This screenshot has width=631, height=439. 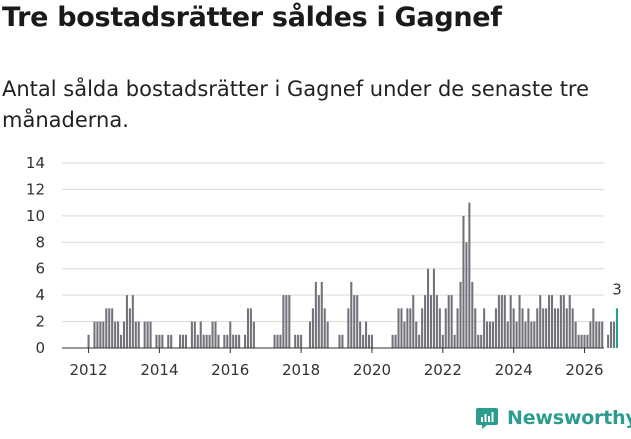 What do you see at coordinates (40, 269) in the screenshot?
I see `y-tick-label: 6` at bounding box center [40, 269].